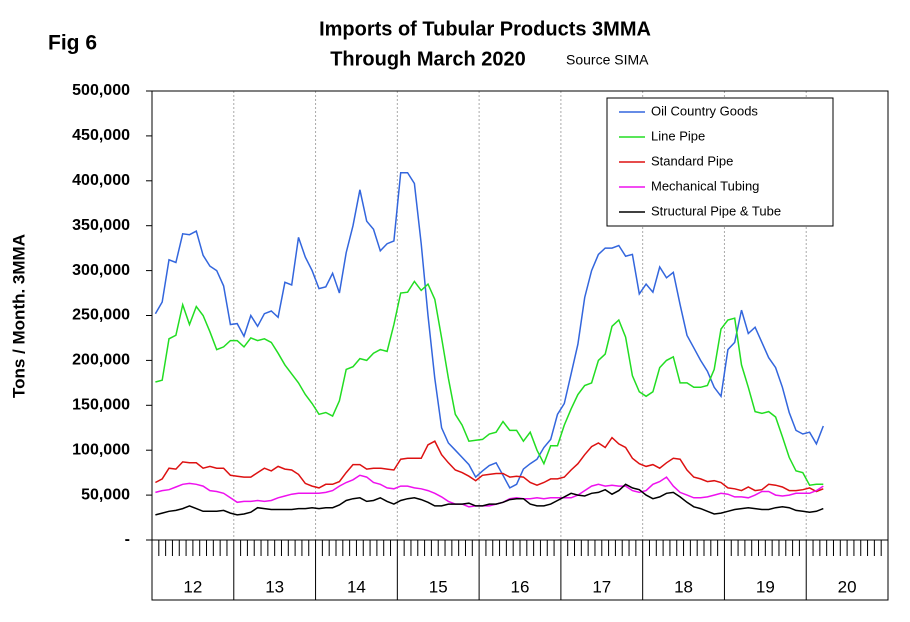  Describe the element at coordinates (716, 210) in the screenshot. I see `legend-label: Structural Pipe & Tube` at that location.